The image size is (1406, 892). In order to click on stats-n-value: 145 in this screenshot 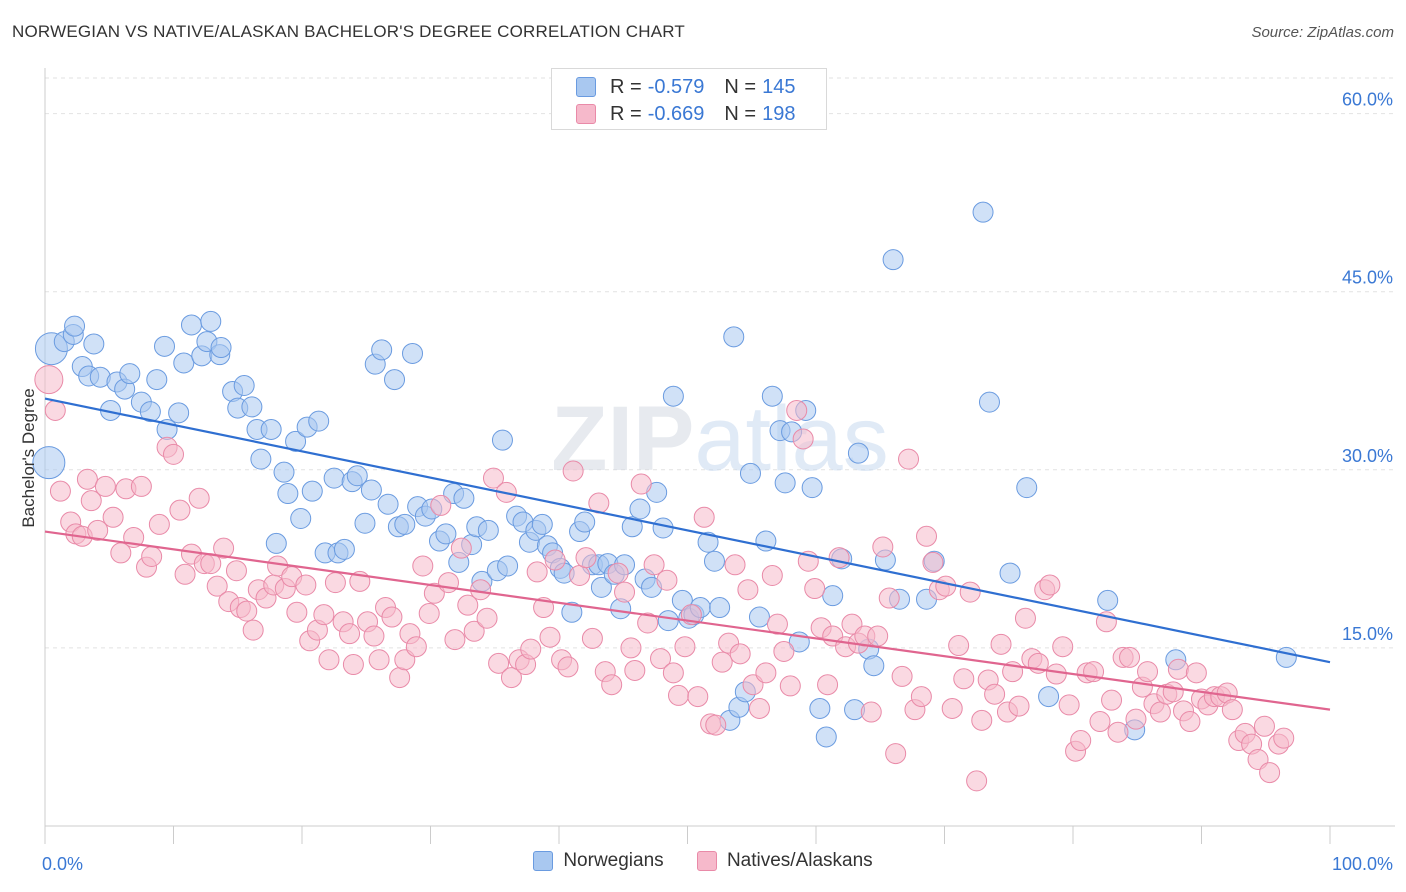, I will do `click(779, 86)`.